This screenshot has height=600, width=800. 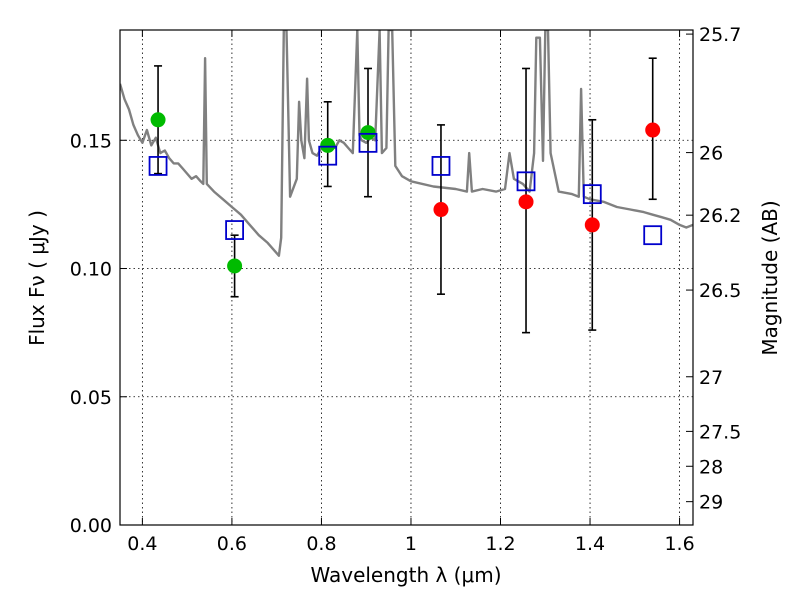 I want to click on y-tick-label: 0.15, so click(x=91, y=141).